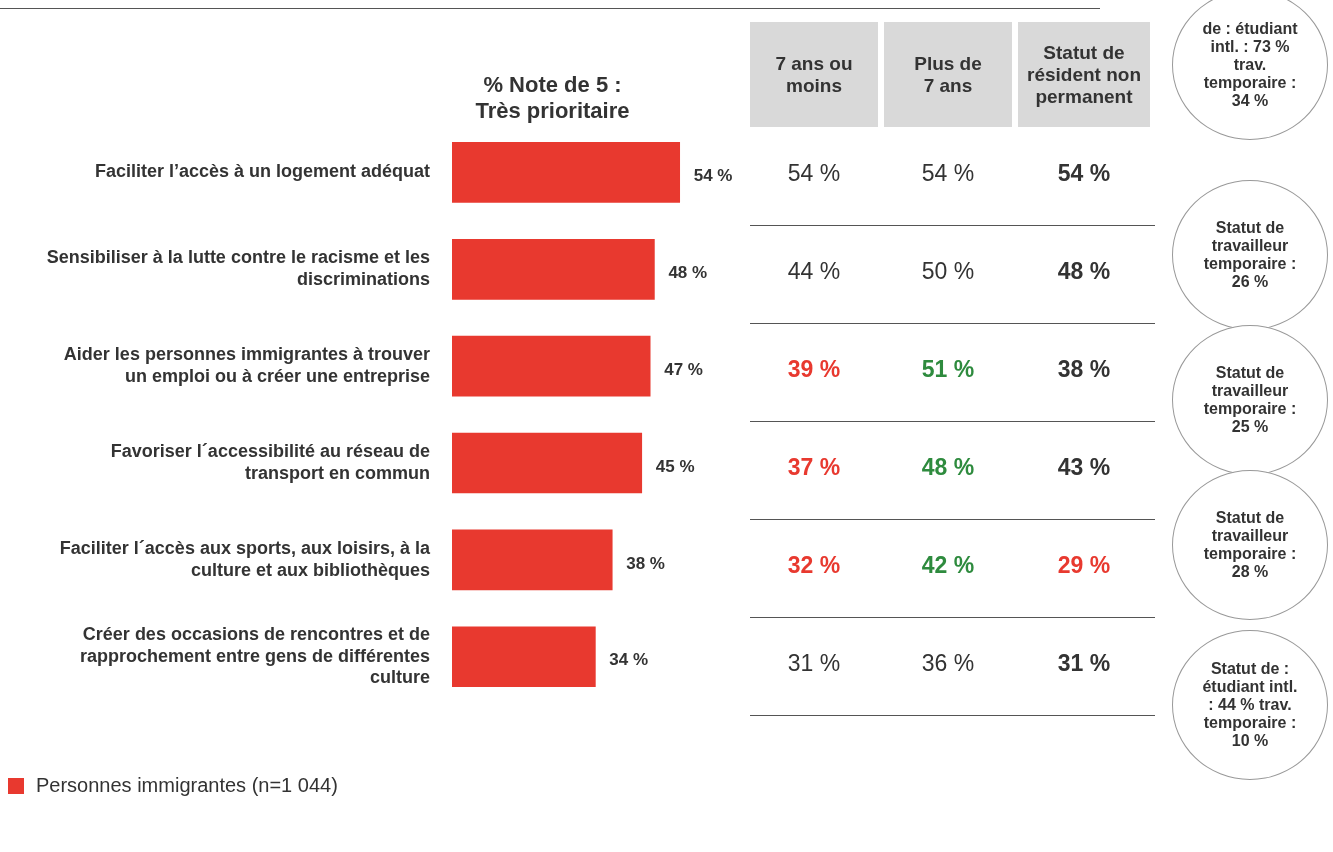 This screenshot has height=852, width=1333. Describe the element at coordinates (814, 74) in the screenshot. I see `category-label: 7 ans ou moins` at that location.